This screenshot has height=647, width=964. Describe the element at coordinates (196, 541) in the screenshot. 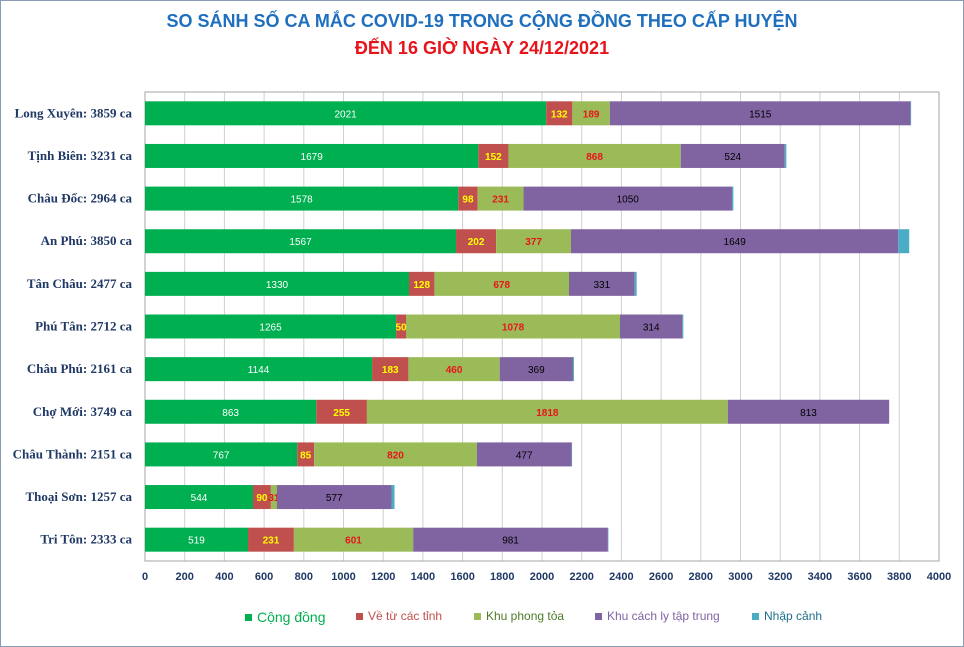

I see `data-label: 519` at that location.